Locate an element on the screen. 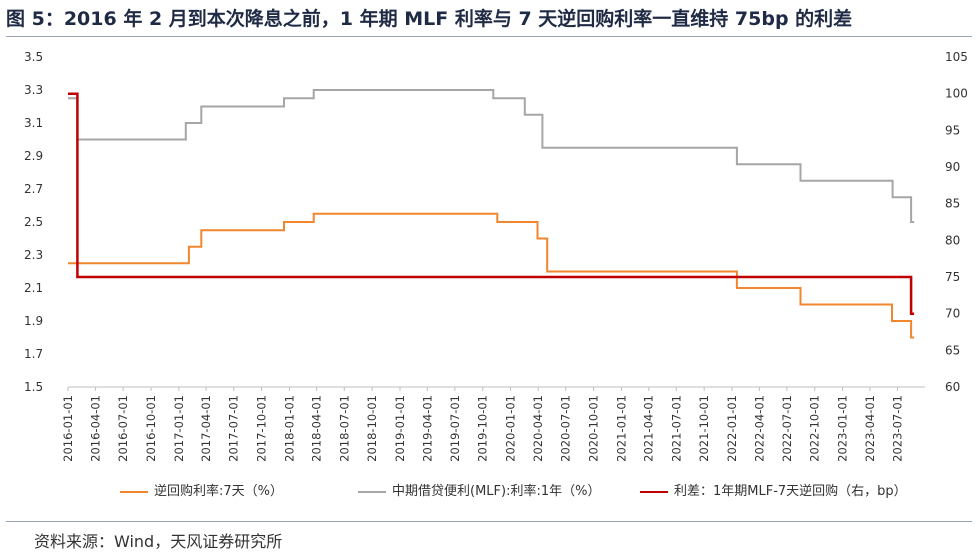 This screenshot has height=557, width=978. y-right-tick-label: 95 is located at coordinates (952, 130).